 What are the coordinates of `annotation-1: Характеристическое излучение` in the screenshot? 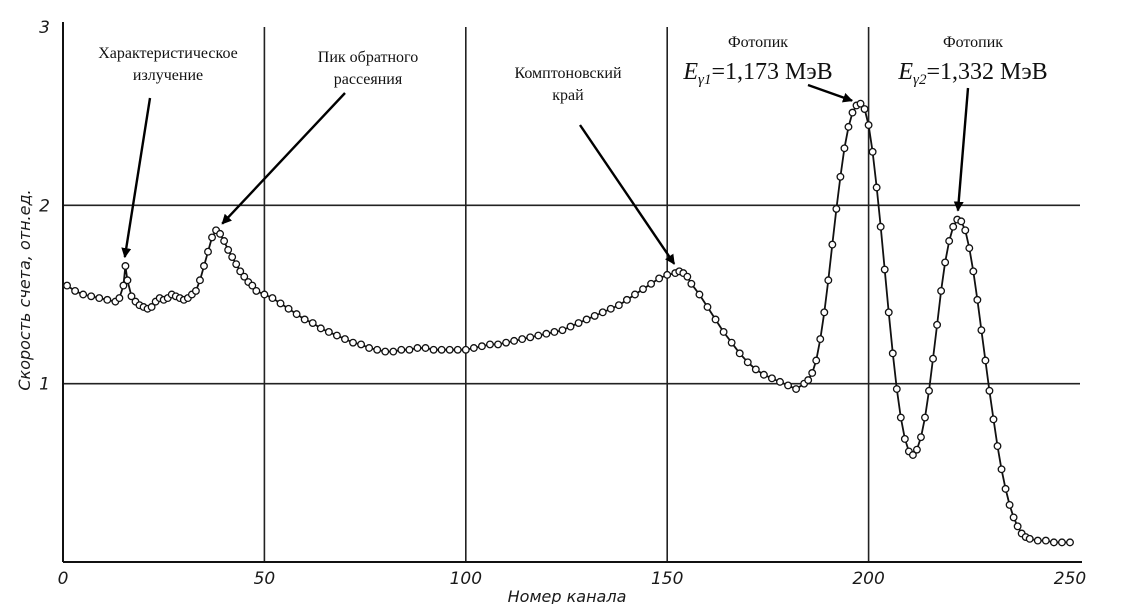 It's located at (168, 152).